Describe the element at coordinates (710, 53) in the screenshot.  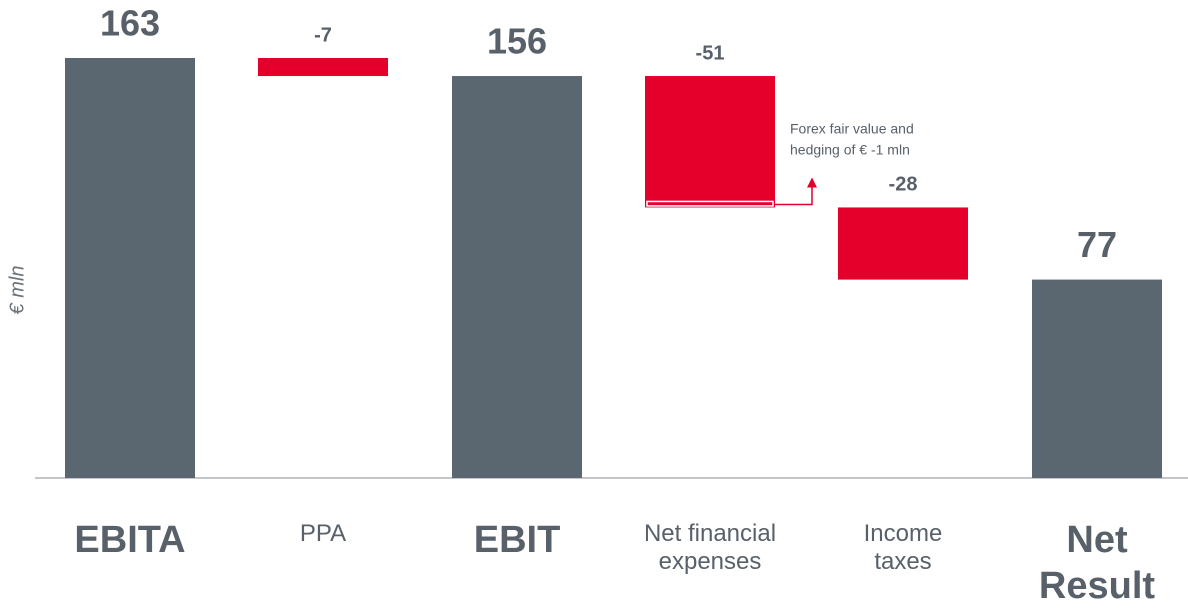
I see `value-label: -51` at that location.